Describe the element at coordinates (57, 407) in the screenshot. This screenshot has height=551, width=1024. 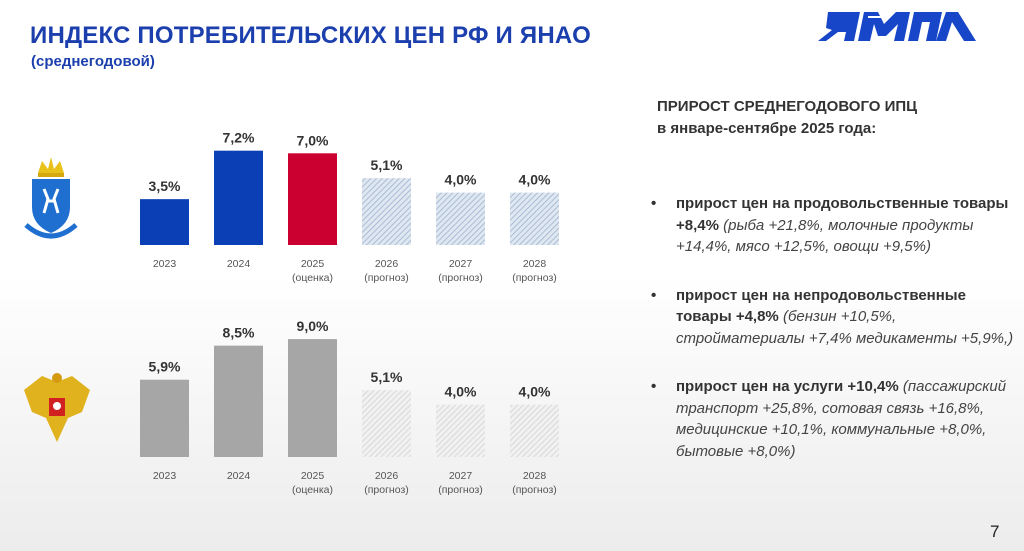
I see `russia-coat-of-arms-icon` at that location.